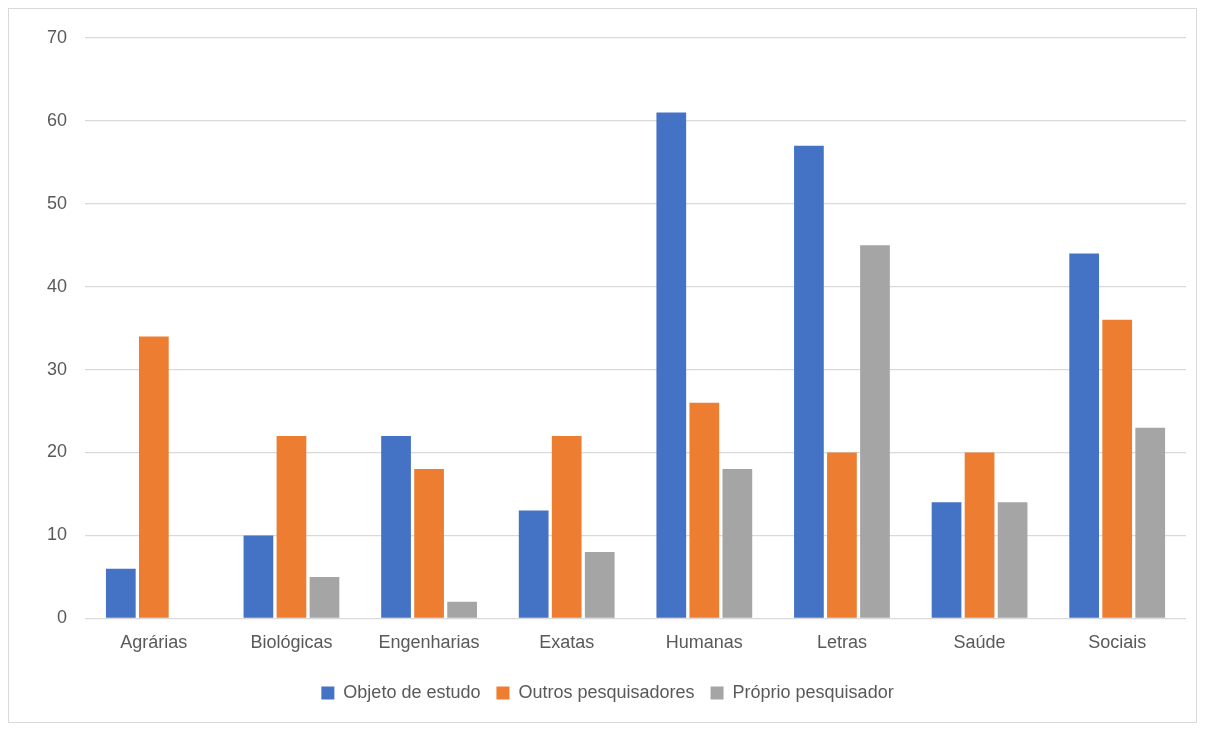 The image size is (1205, 731). I want to click on x-tick-label: Engenharias, so click(429, 642).